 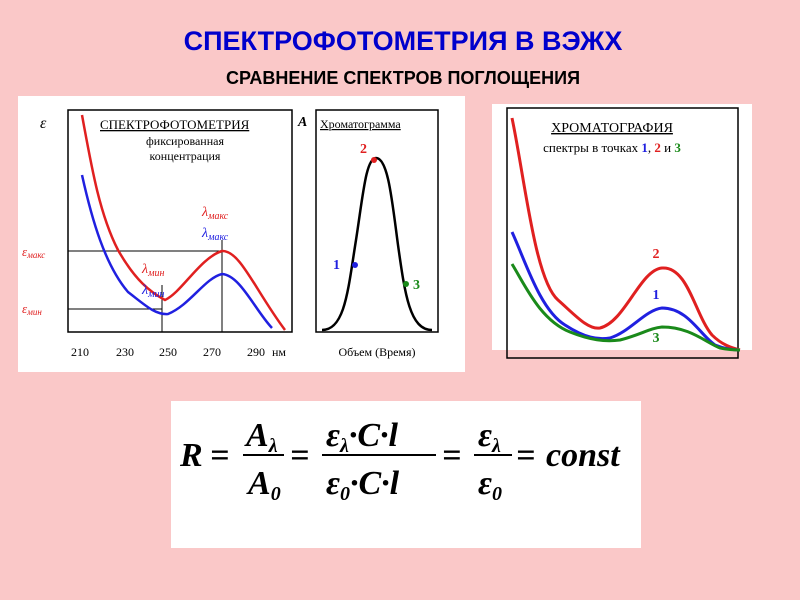 I want to click on x-tick-label: 270, so click(x=212, y=352).